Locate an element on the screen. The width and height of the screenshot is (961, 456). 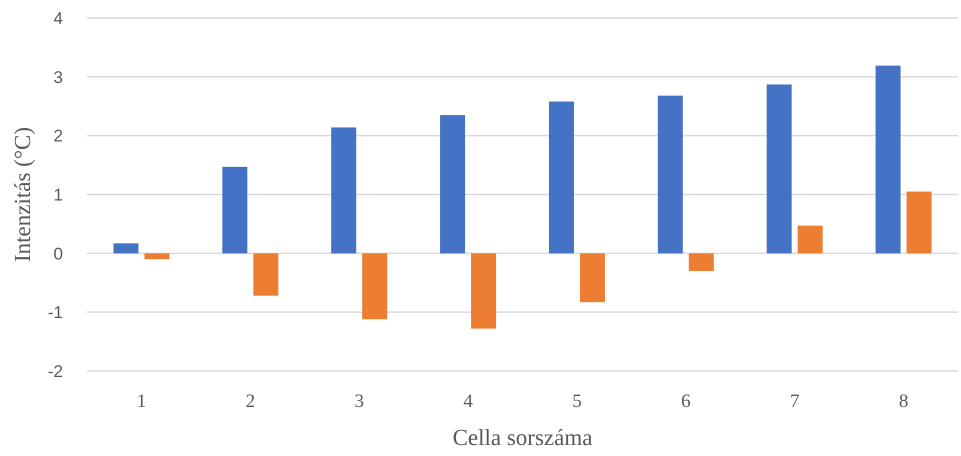
x-tick-label: 7 is located at coordinates (795, 401).